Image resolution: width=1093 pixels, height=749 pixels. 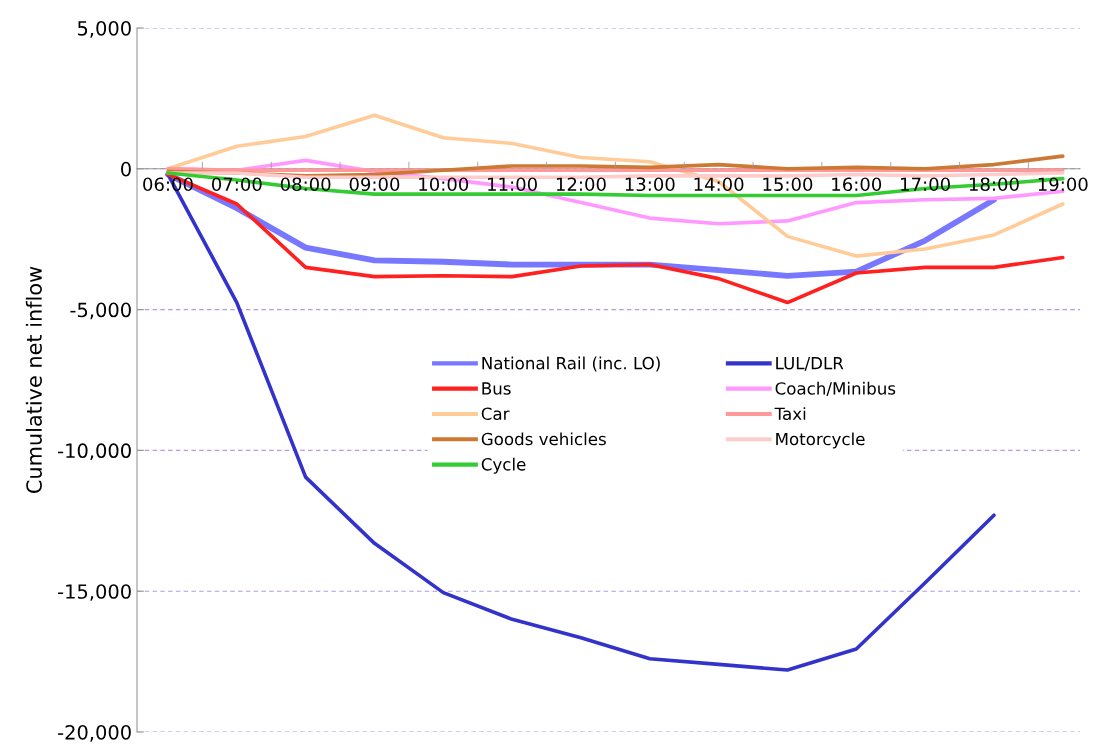 I want to click on x-tick-label: 07:00, so click(x=236, y=184).